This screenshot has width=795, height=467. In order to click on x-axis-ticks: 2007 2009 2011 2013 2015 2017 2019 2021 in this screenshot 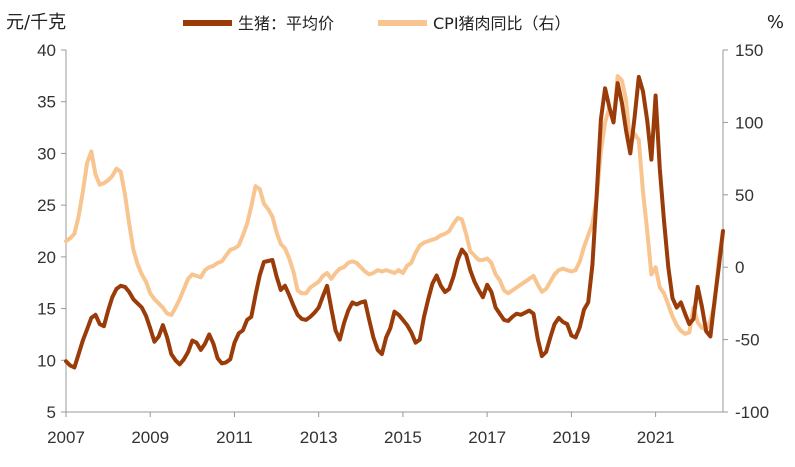, I will do `click(361, 429)`.